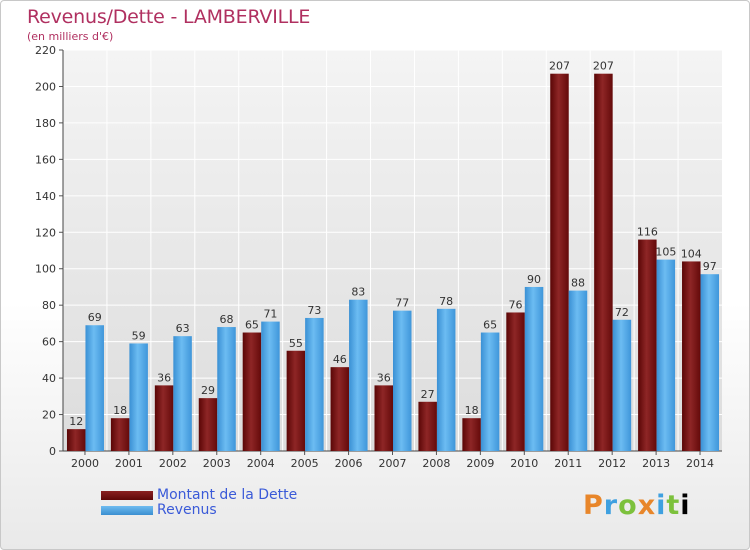 The height and width of the screenshot is (550, 750). I want to click on y-tick-label-180: 180, so click(45, 123).